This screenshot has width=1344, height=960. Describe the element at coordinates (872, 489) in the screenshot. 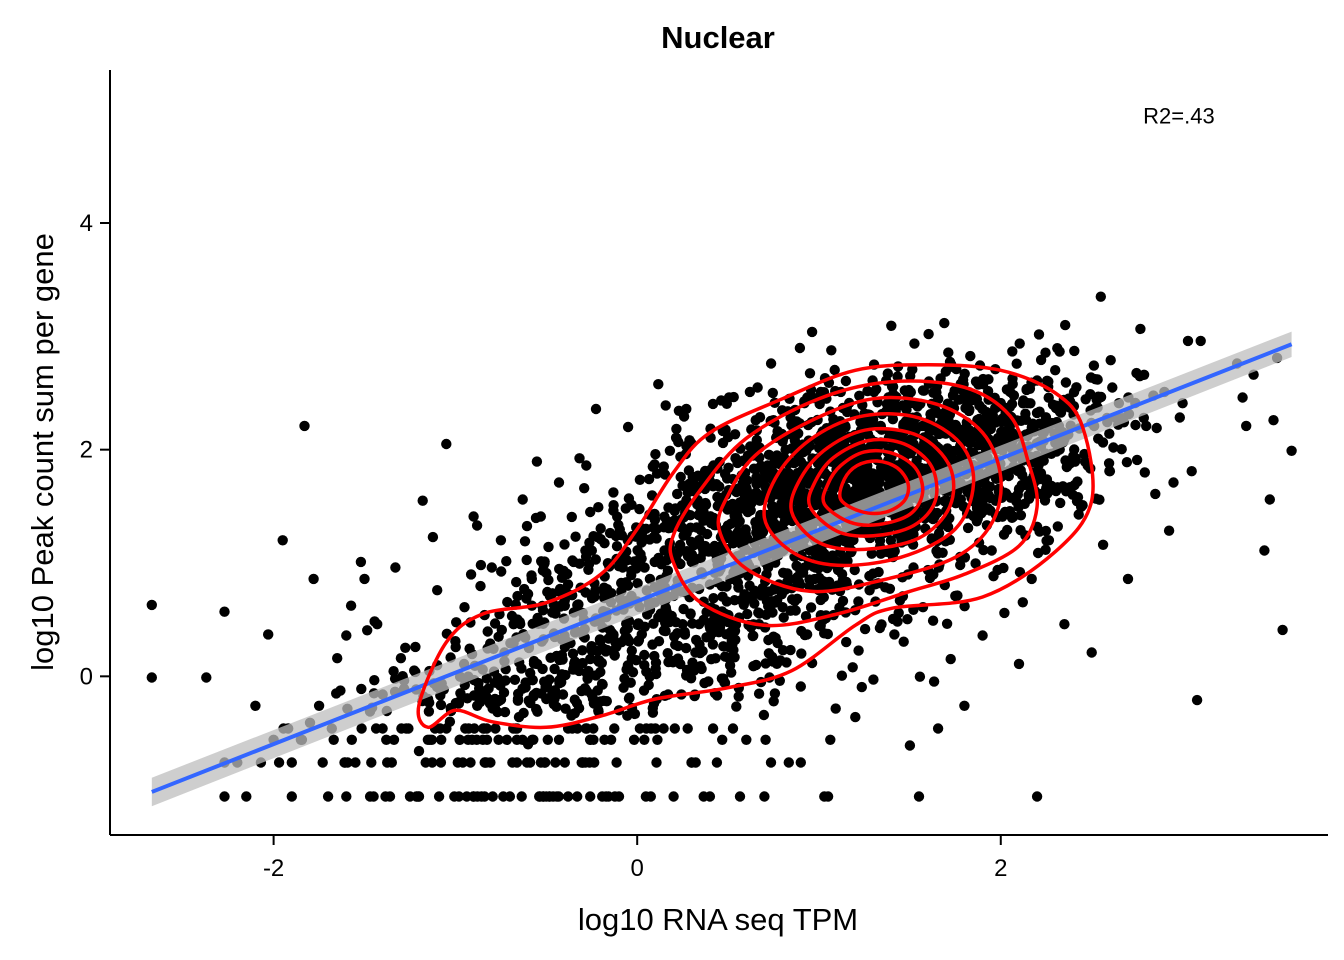

I see `density-contour` at that location.